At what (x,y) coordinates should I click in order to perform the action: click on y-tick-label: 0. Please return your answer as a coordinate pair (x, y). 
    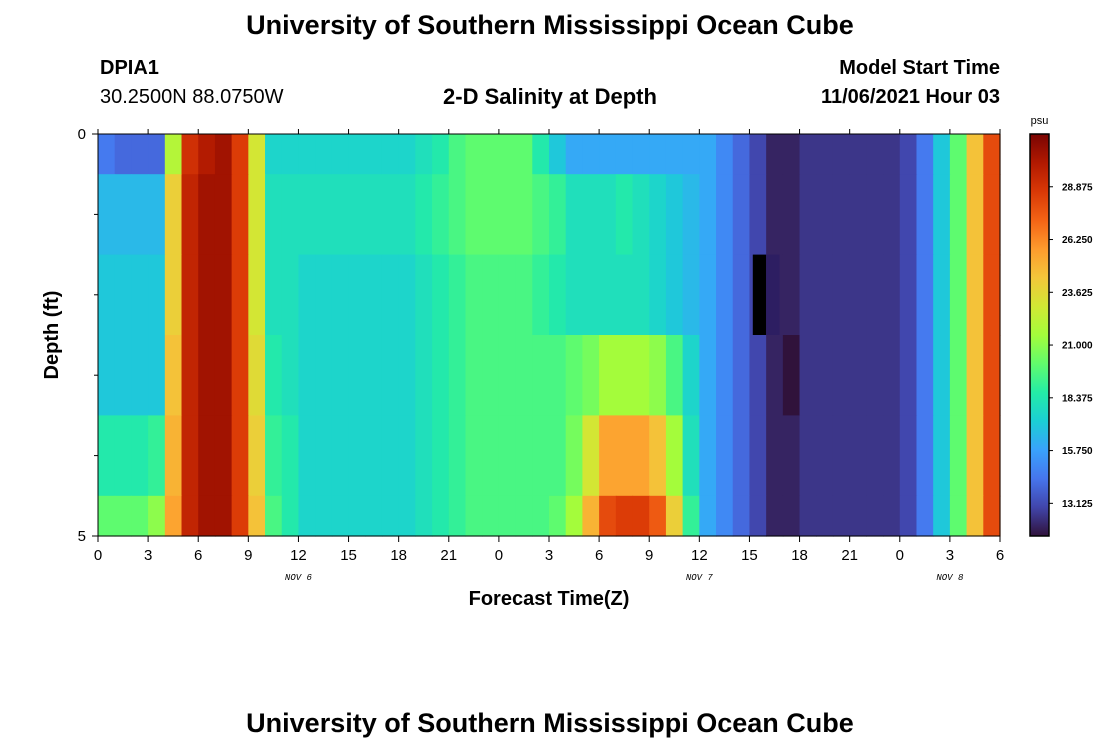
    Looking at the image, I should click on (82, 134).